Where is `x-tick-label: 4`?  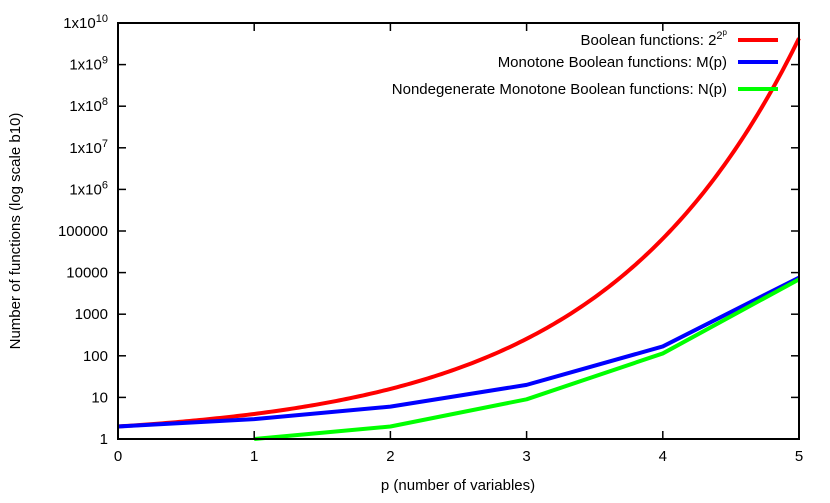
x-tick-label: 4 is located at coordinates (663, 456).